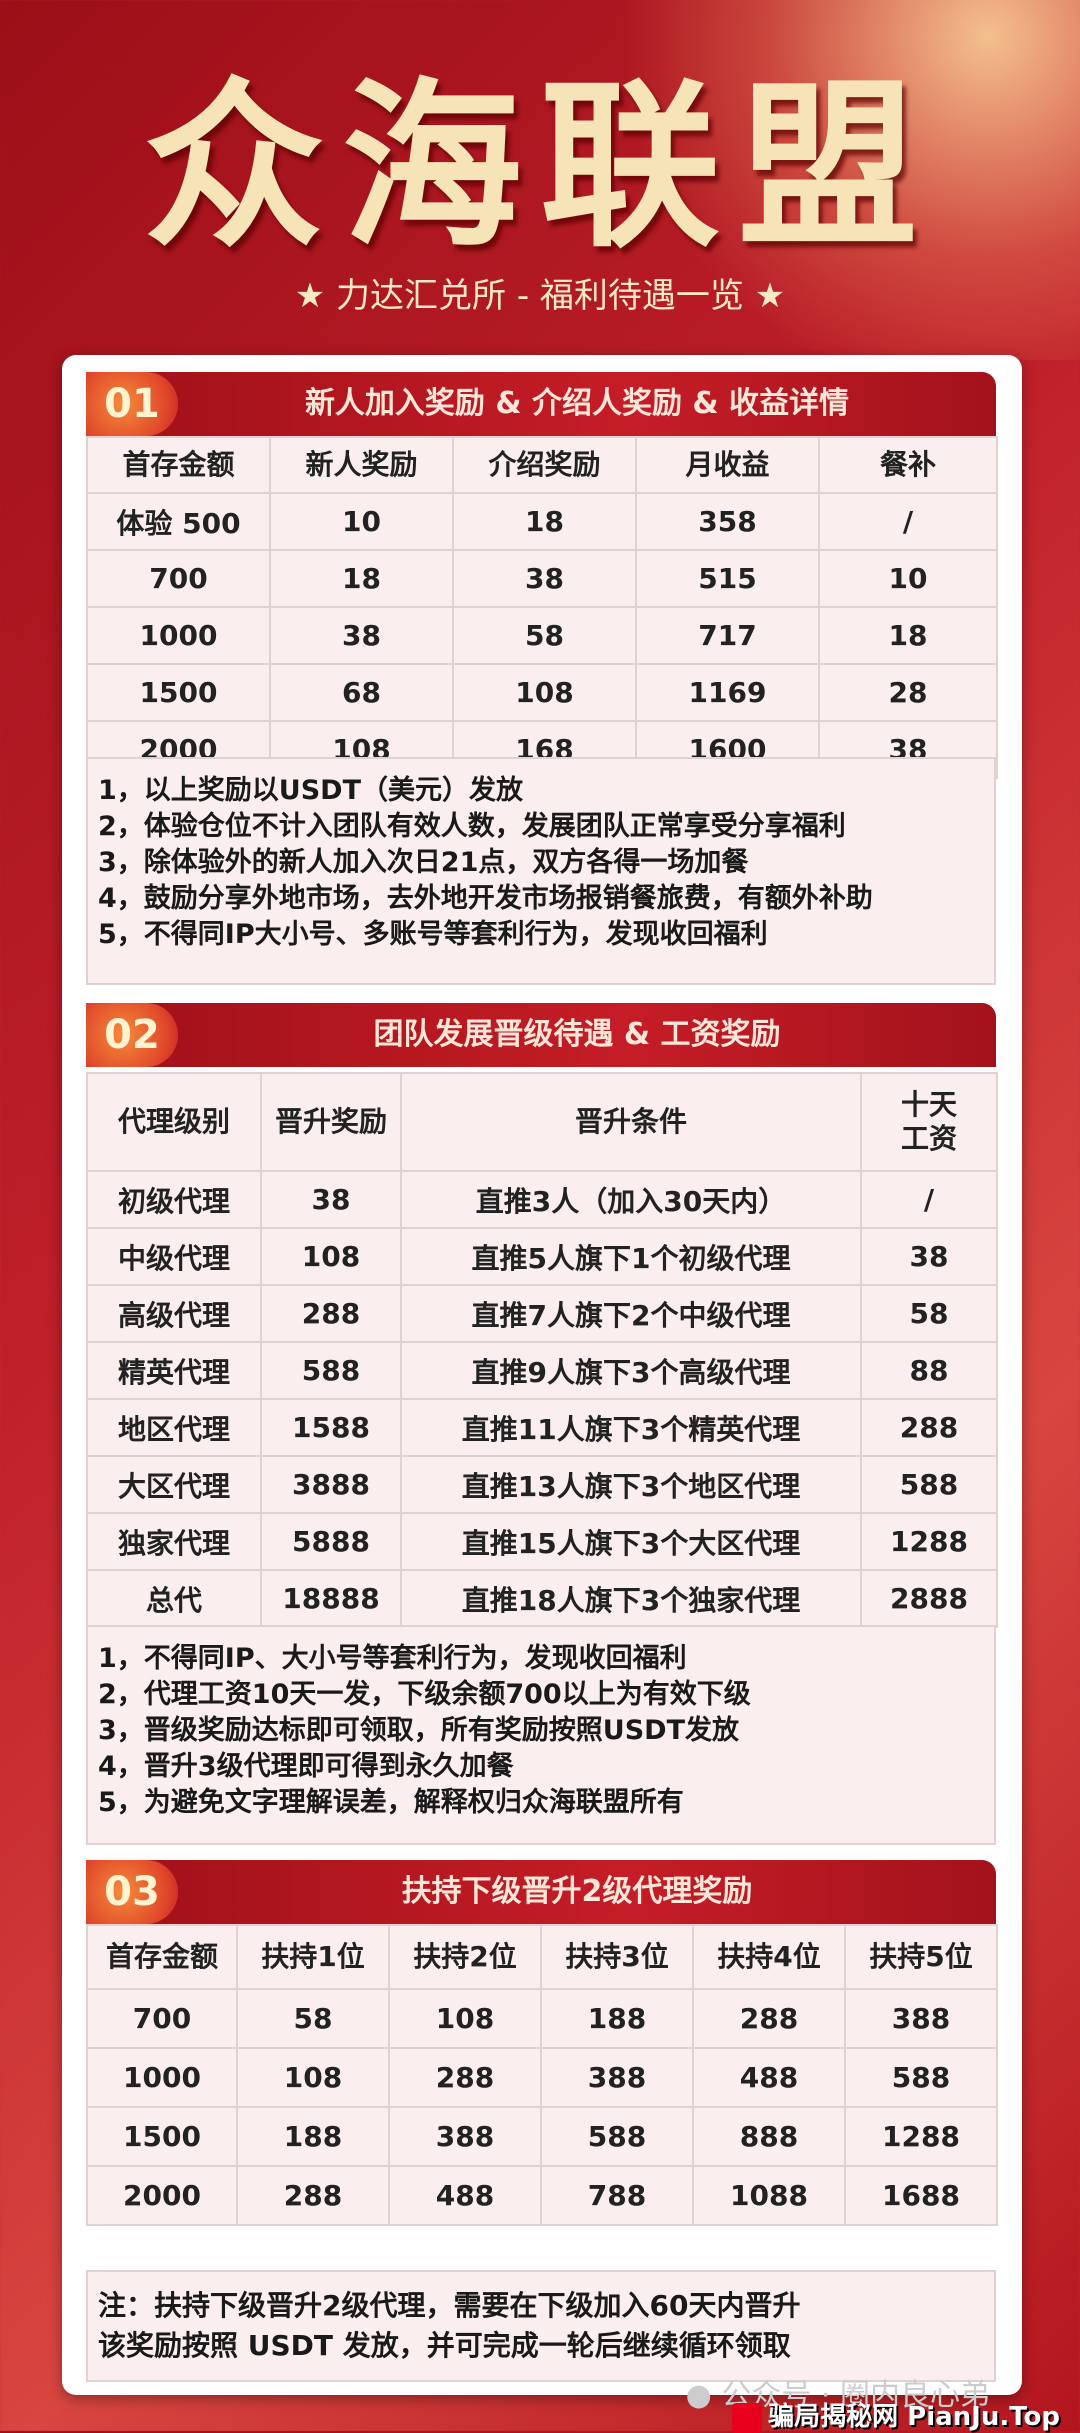  I want to click on table-row: 地区代理 1588 直推11人旗下3个精英代理 288, so click(542, 1427).